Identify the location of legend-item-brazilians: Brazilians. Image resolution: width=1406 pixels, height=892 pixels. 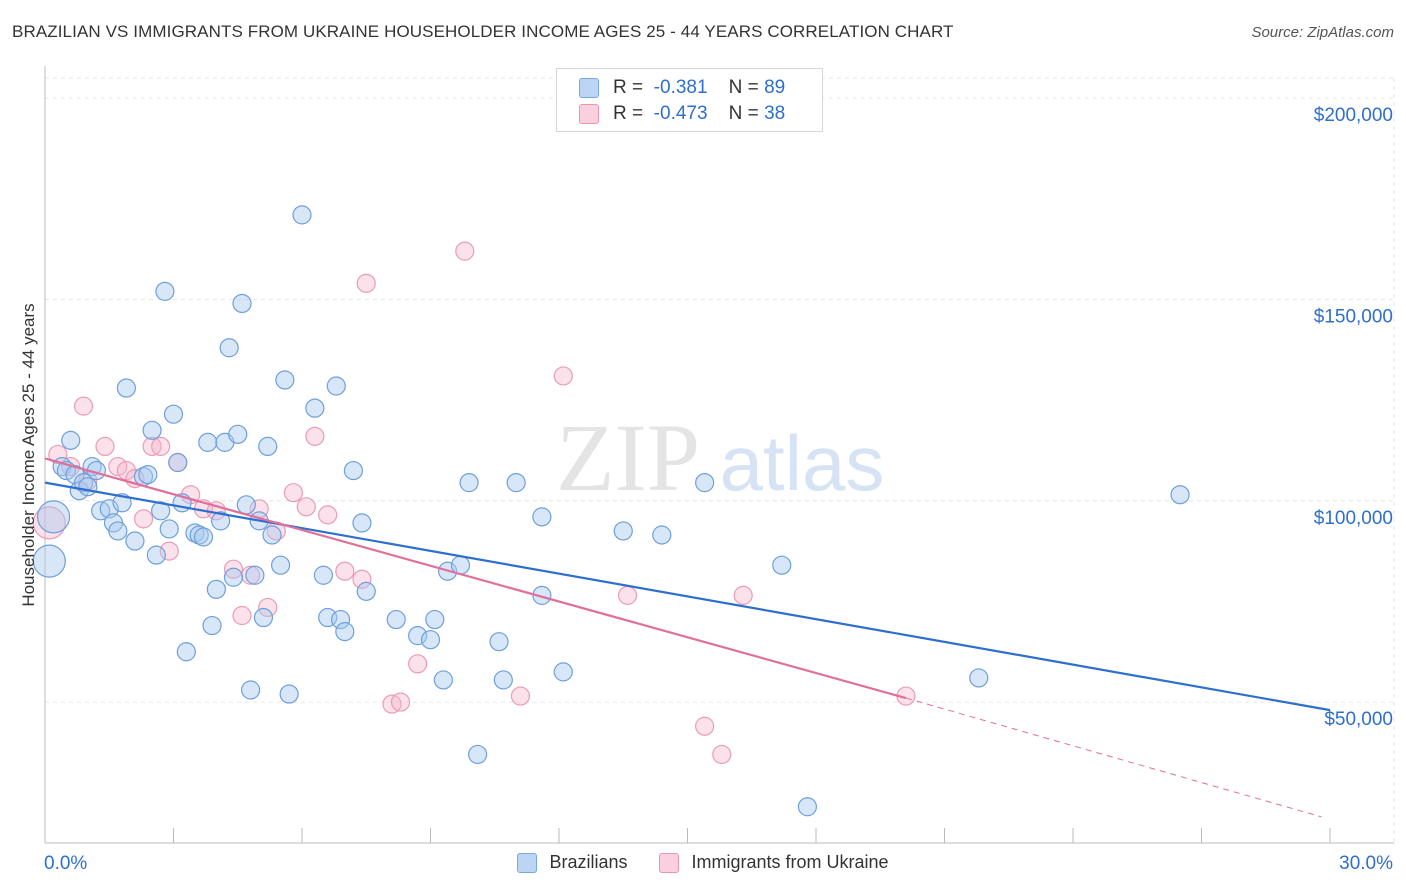
(572, 862).